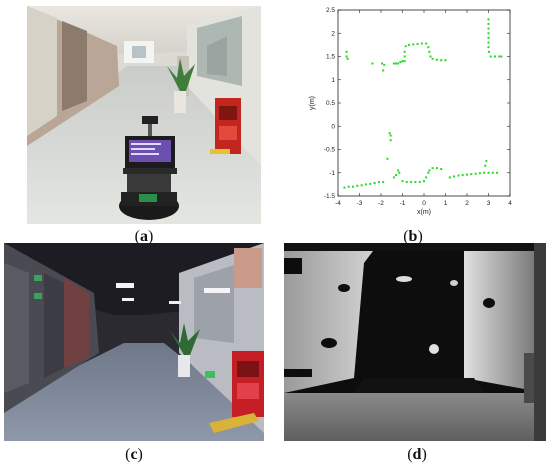 The image size is (550, 466). I want to click on y-tick-label: -1.5, so click(330, 196).